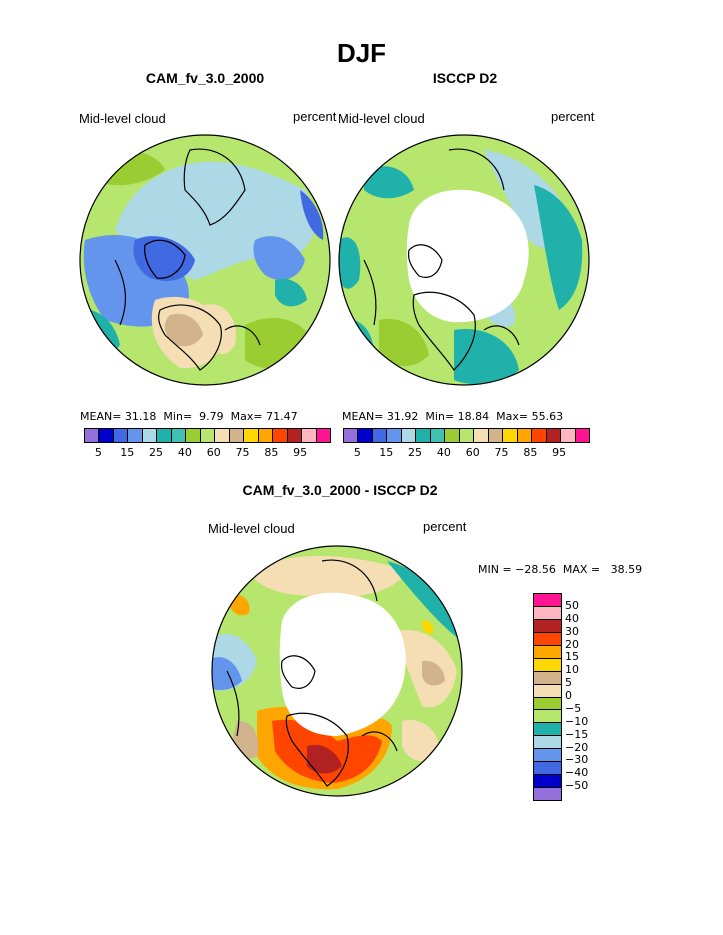 This screenshot has height=935, width=723. What do you see at coordinates (381, 118) in the screenshot?
I see `panel-2-variable-label: Mid-level cloud` at bounding box center [381, 118].